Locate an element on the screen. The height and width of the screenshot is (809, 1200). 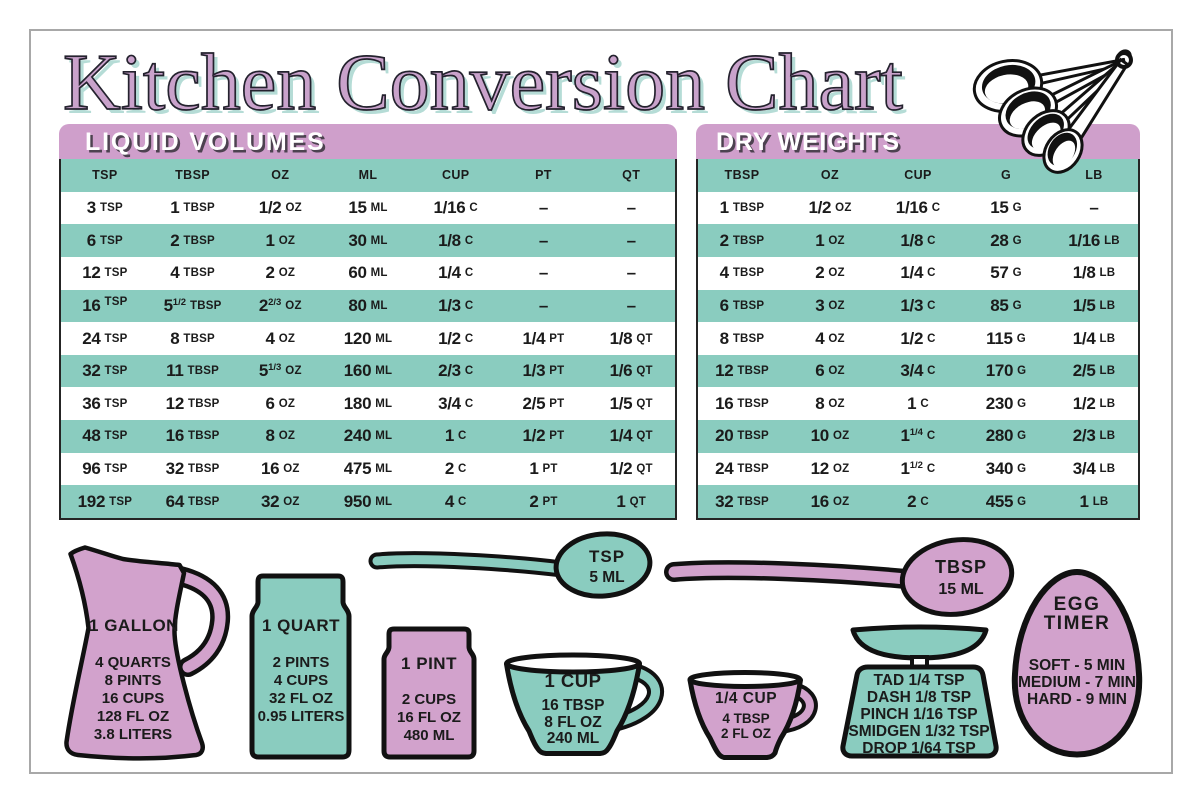
svg-text: EGG is located at coordinates (1077, 604).